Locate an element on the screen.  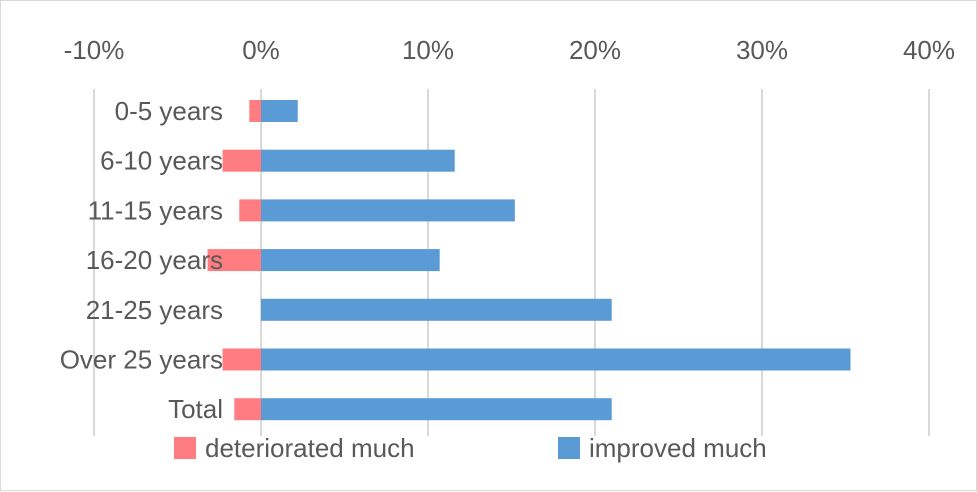
category-label: 0-5 years is located at coordinates (169, 111).